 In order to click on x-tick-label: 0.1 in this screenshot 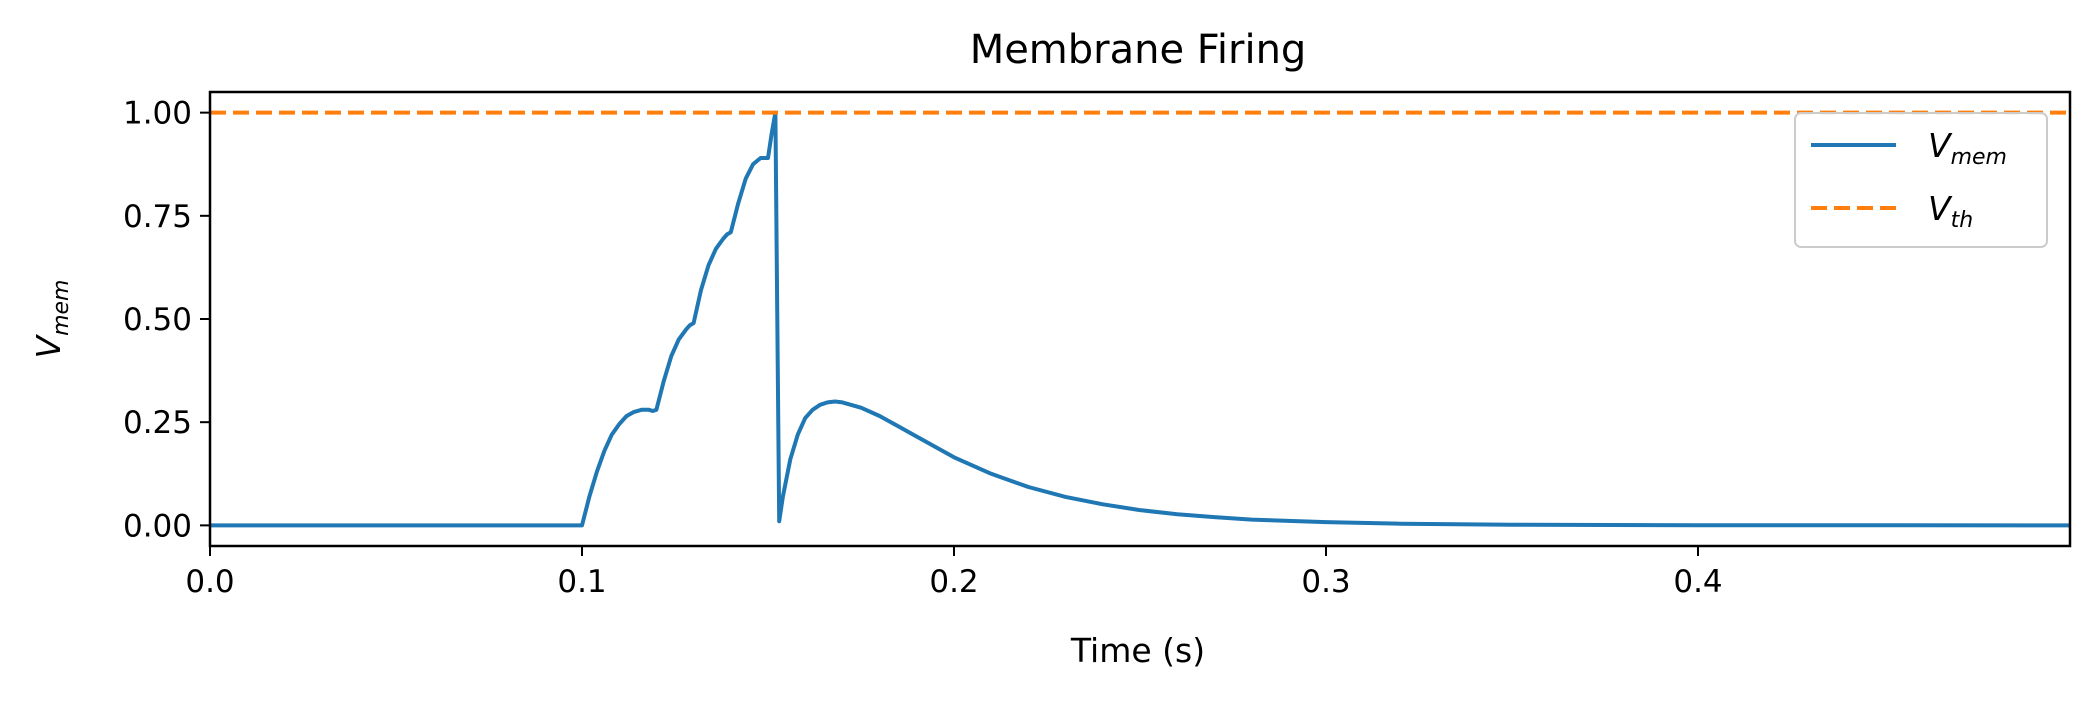, I will do `click(581, 582)`.